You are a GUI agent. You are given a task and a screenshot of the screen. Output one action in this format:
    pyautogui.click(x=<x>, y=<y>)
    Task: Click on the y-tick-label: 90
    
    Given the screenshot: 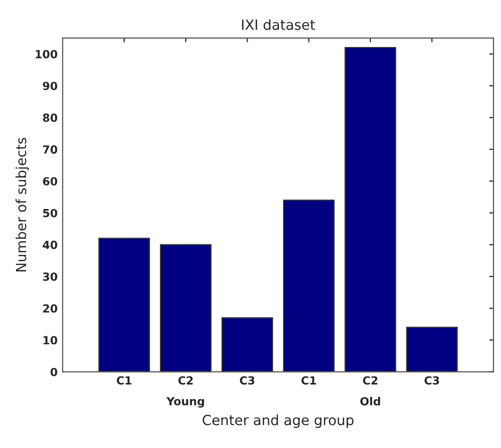 What is the action you would take?
    pyautogui.click(x=50, y=86)
    